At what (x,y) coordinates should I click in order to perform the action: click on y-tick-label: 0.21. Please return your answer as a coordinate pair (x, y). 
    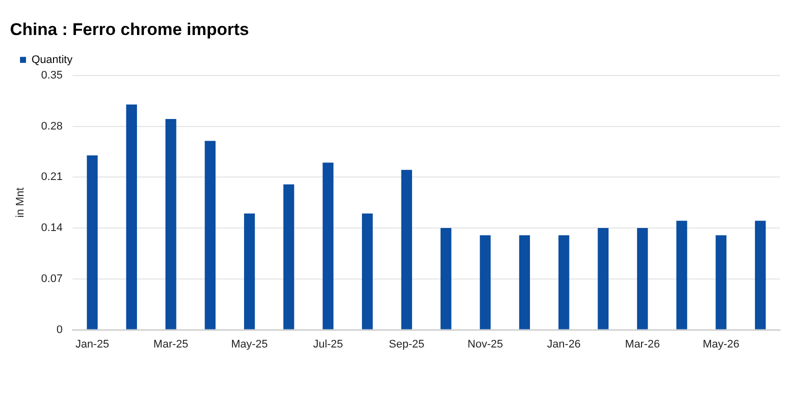
    Looking at the image, I should click on (52, 177).